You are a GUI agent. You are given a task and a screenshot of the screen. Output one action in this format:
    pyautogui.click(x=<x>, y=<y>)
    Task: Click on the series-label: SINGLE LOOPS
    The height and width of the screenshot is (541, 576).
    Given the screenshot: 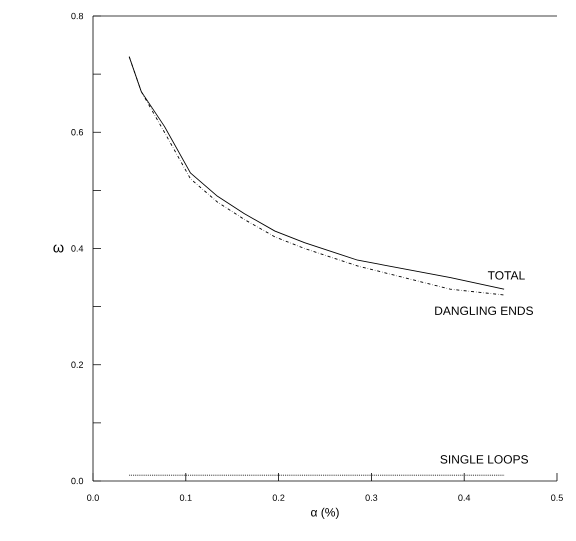 What is the action you would take?
    pyautogui.click(x=484, y=459)
    